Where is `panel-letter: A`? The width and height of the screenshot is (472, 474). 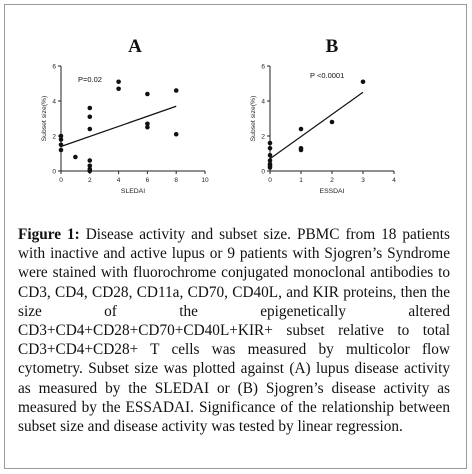
panel-letter: A is located at coordinates (135, 46).